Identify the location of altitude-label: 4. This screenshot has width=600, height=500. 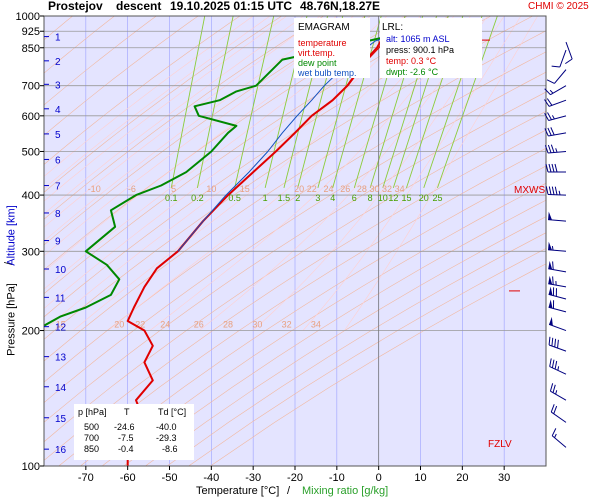
(58, 110).